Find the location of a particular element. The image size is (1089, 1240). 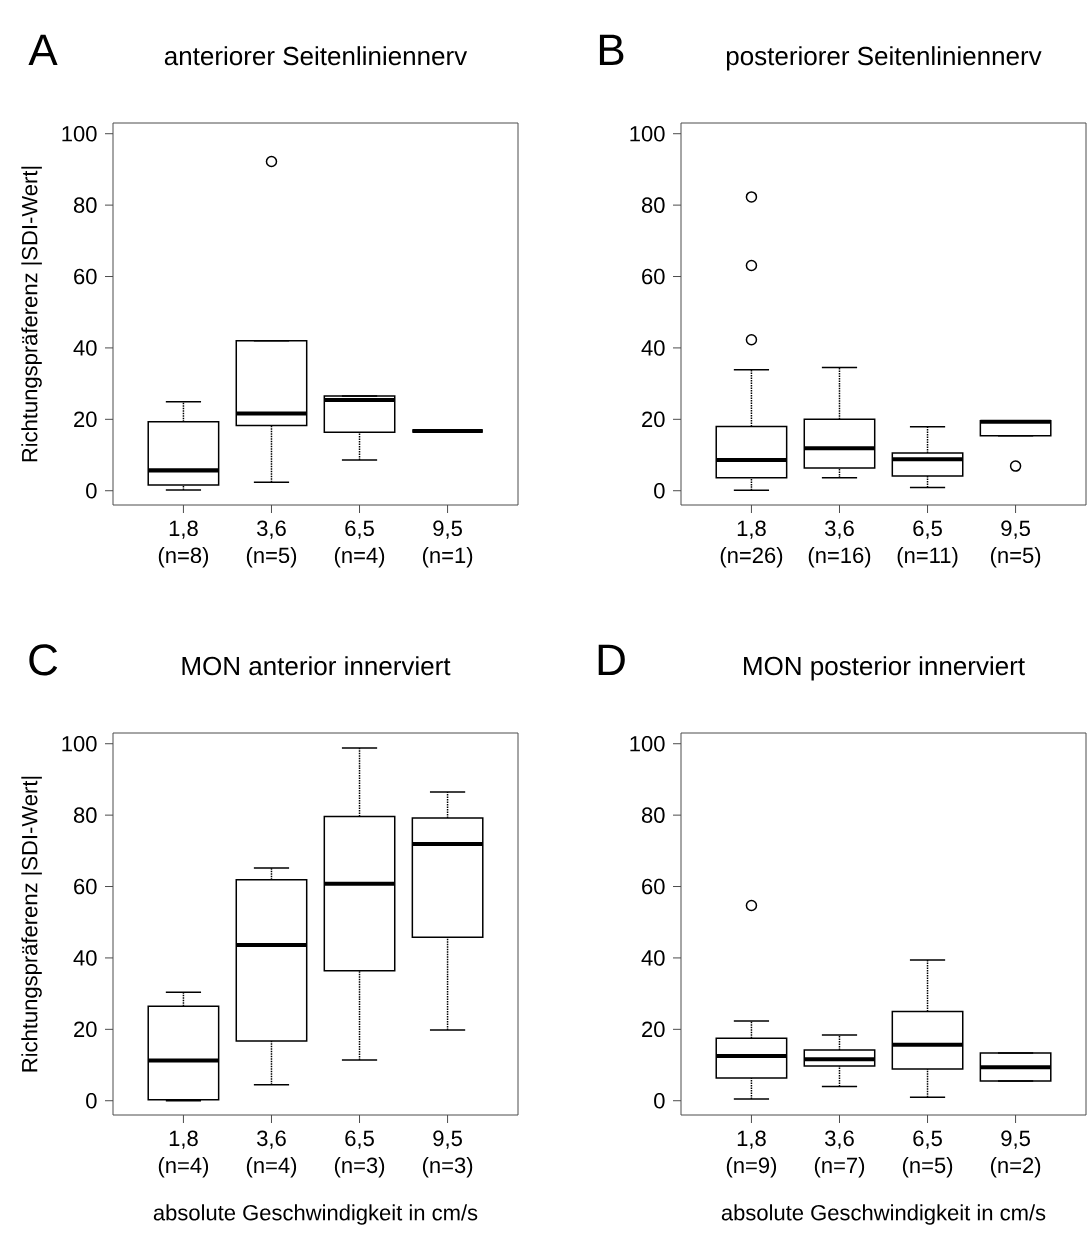

text: A is located at coordinates (43, 49).